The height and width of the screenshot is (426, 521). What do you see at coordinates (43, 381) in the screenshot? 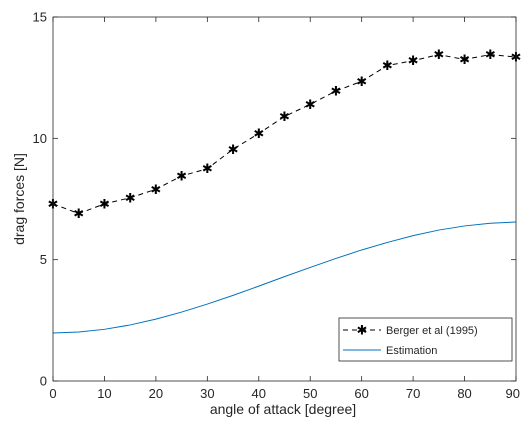
I see `y-tick-label: 0` at bounding box center [43, 381].